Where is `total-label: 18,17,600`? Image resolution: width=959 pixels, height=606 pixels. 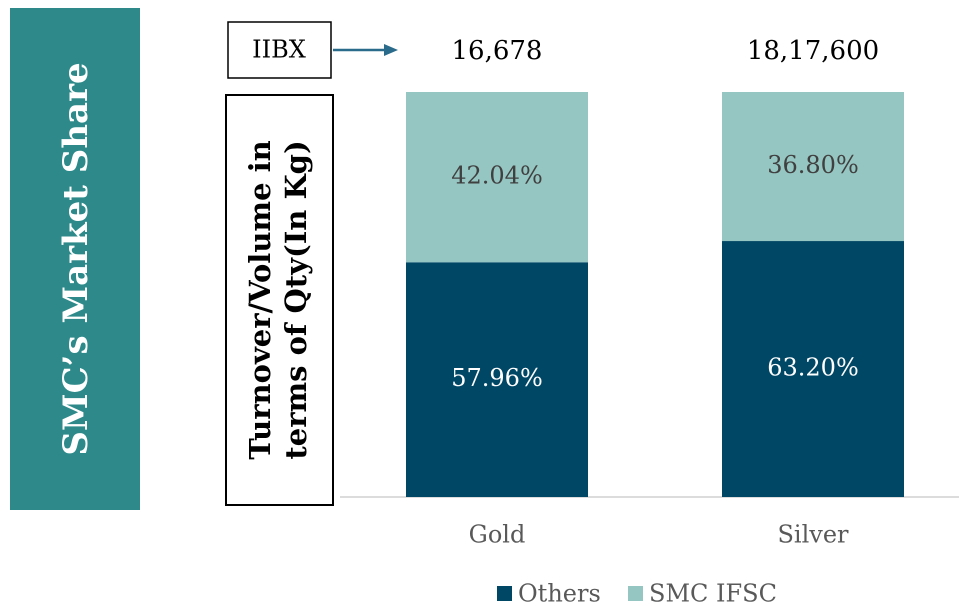
total-label: 18,17,600 is located at coordinates (813, 51).